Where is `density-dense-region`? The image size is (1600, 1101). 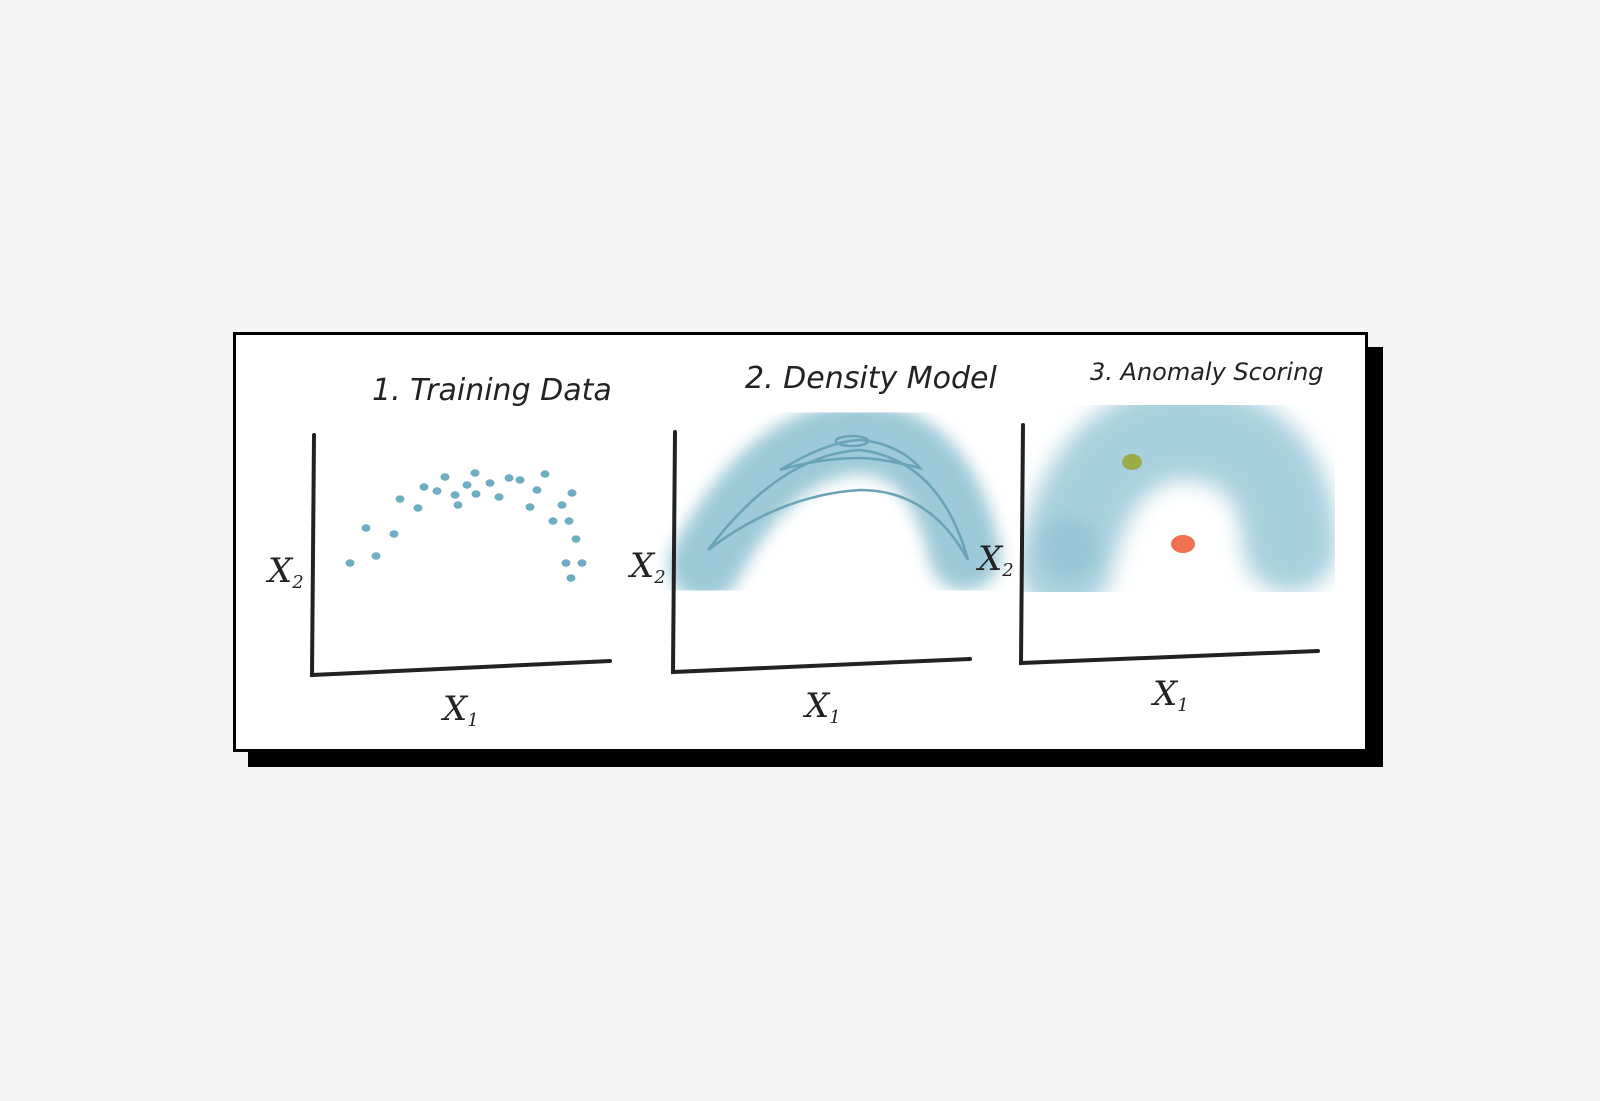
density-dense-region is located at coordinates (1070, 548).